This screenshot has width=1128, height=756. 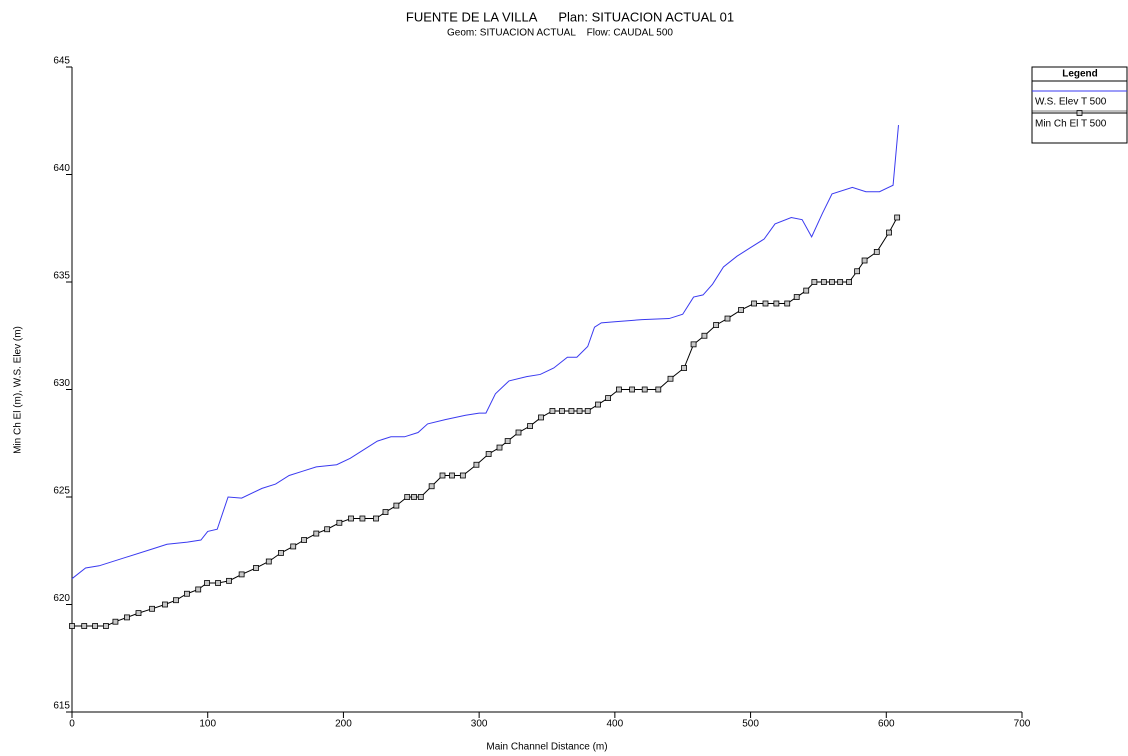 What do you see at coordinates (72, 724) in the screenshot?
I see `x-tick-label: 0` at bounding box center [72, 724].